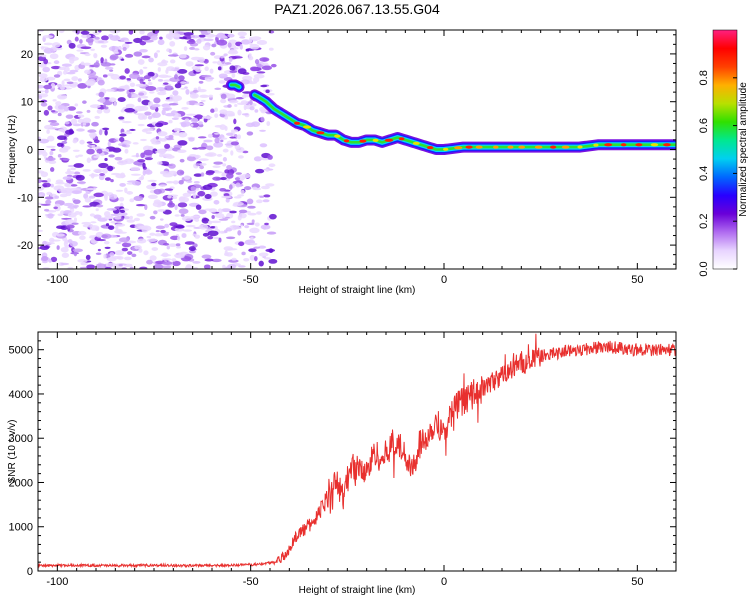  I want to click on spectrogram-y-tick-label: -20, so click(25, 246).